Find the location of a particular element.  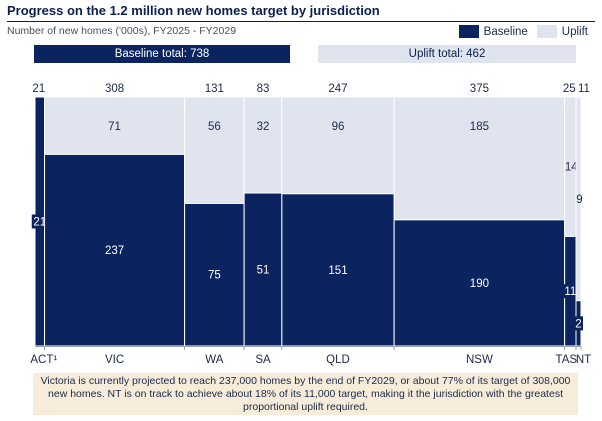

category-label-wa: WA is located at coordinates (214, 360).